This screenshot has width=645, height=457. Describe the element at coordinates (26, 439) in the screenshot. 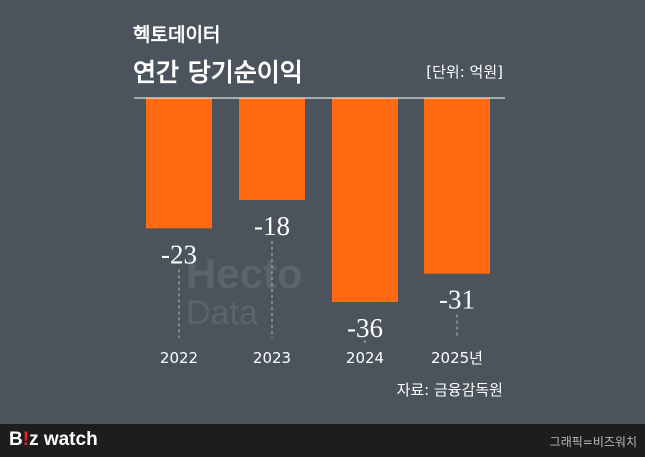

I see `brand-exclamation: !` at that location.